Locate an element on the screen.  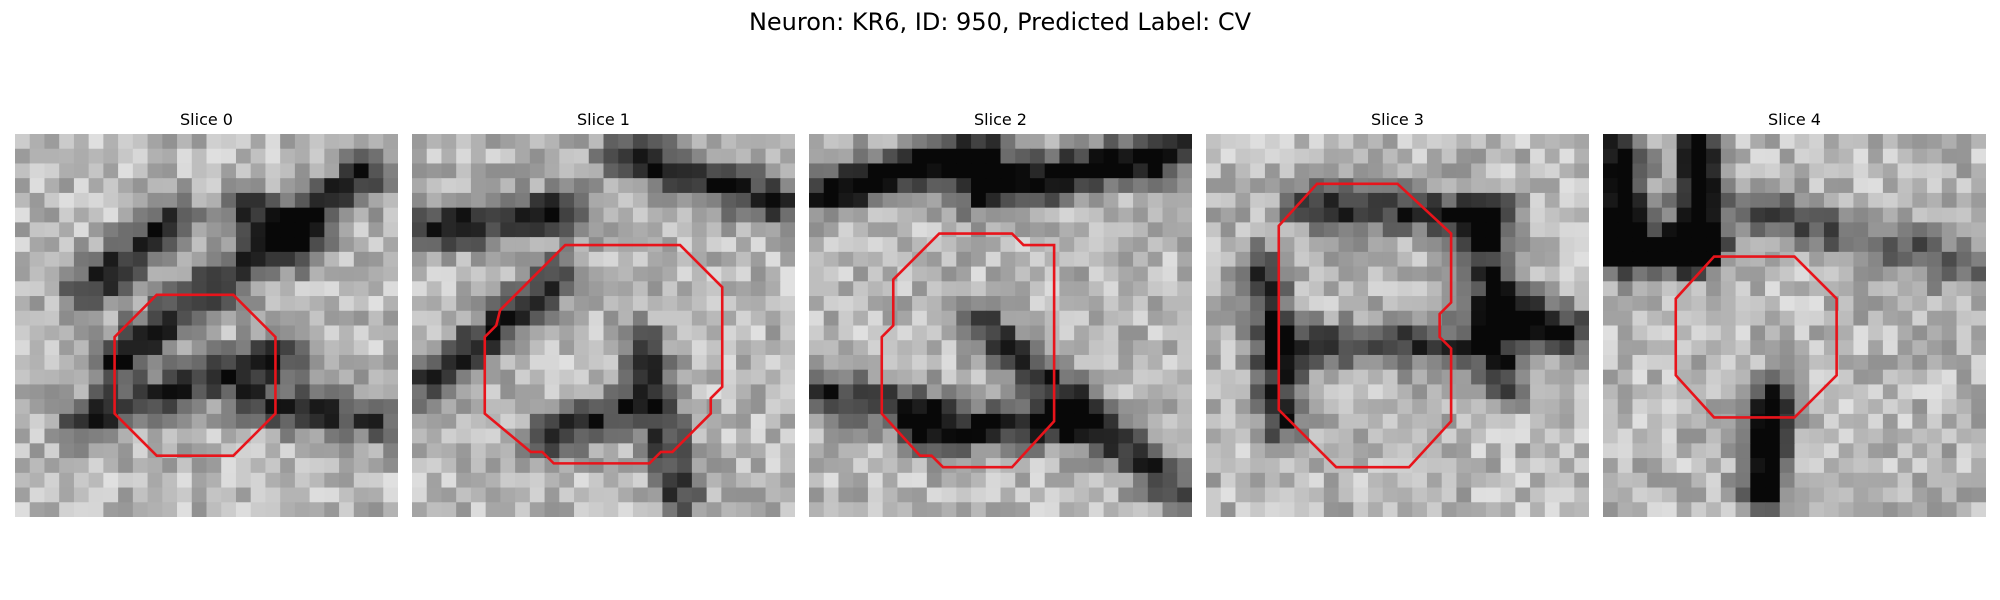
slice-panel-1: Slice 1 is located at coordinates (603, 312).